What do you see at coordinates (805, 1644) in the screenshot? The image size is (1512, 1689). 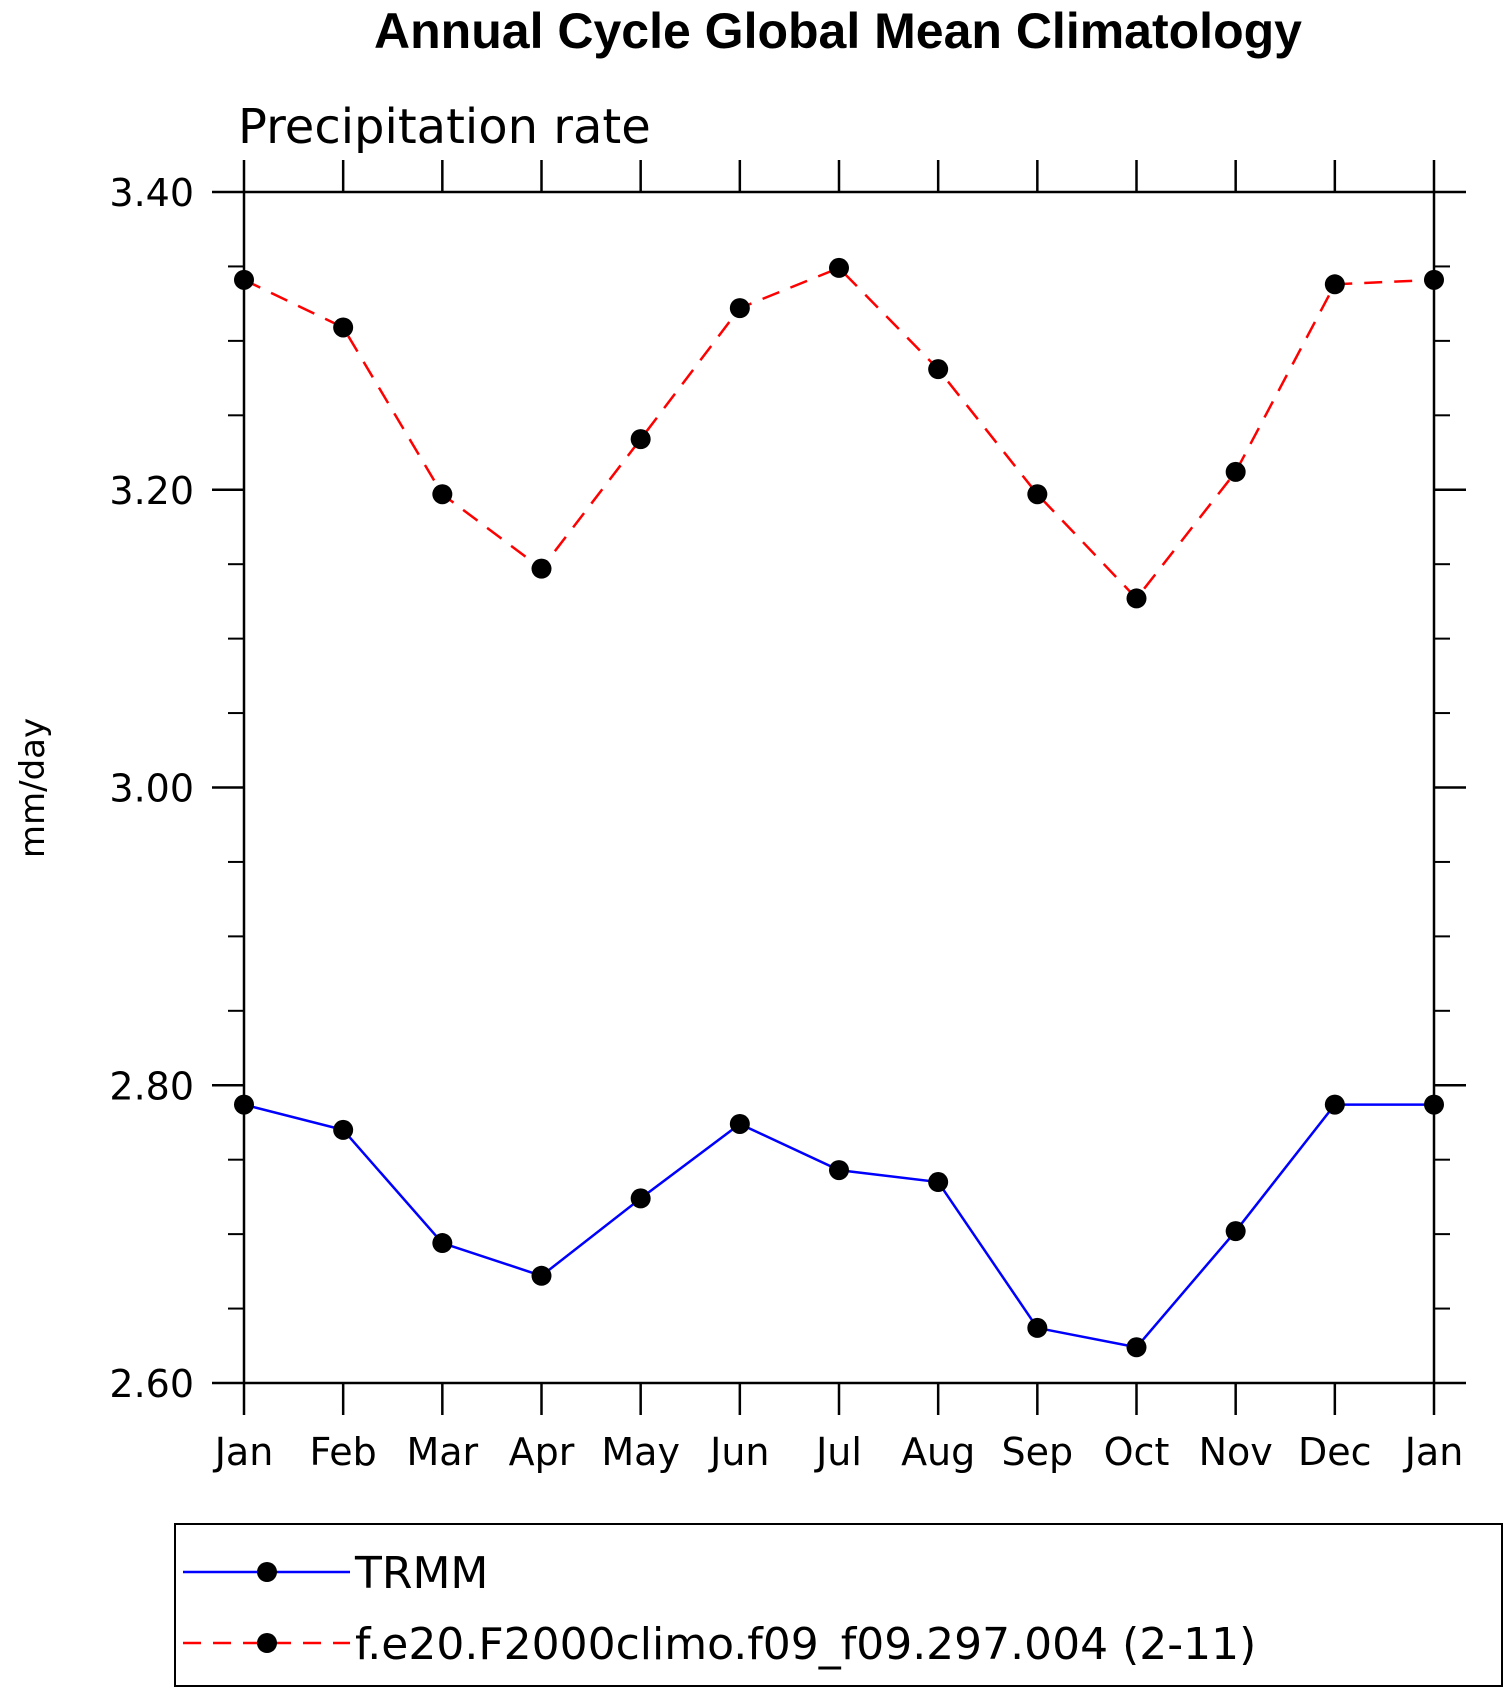 I see `legend-label: f.e20.F2000climo.f09_f09.297.004 (2-11)` at bounding box center [805, 1644].